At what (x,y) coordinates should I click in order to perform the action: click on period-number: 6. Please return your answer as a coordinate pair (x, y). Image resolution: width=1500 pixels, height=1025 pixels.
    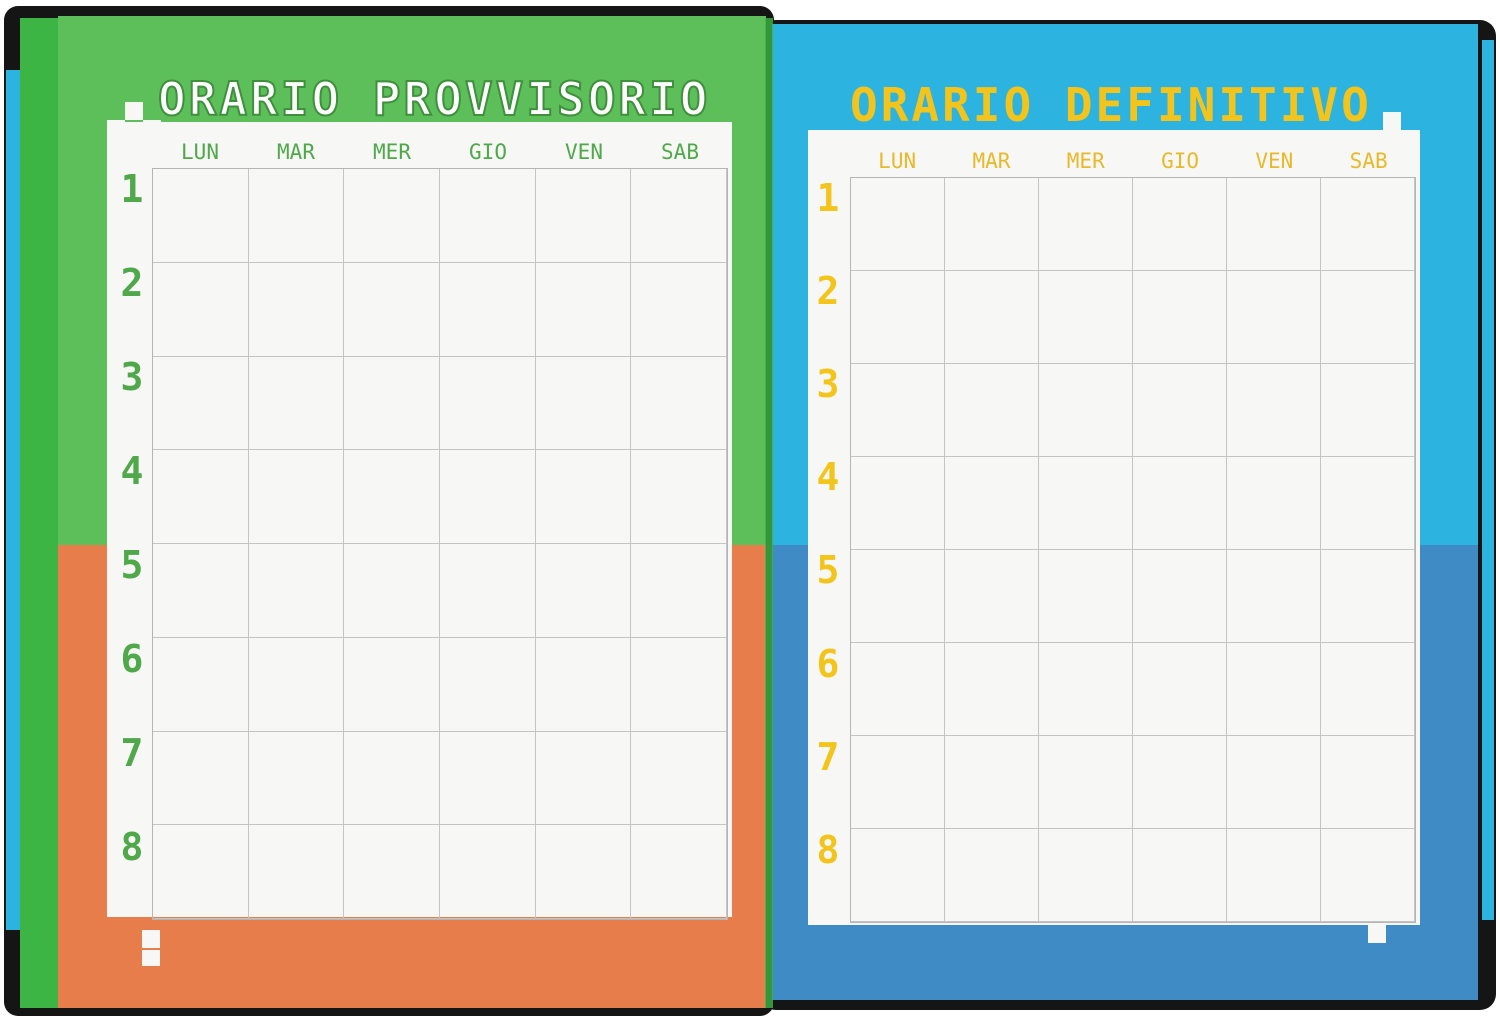
    Looking at the image, I should click on (132, 659).